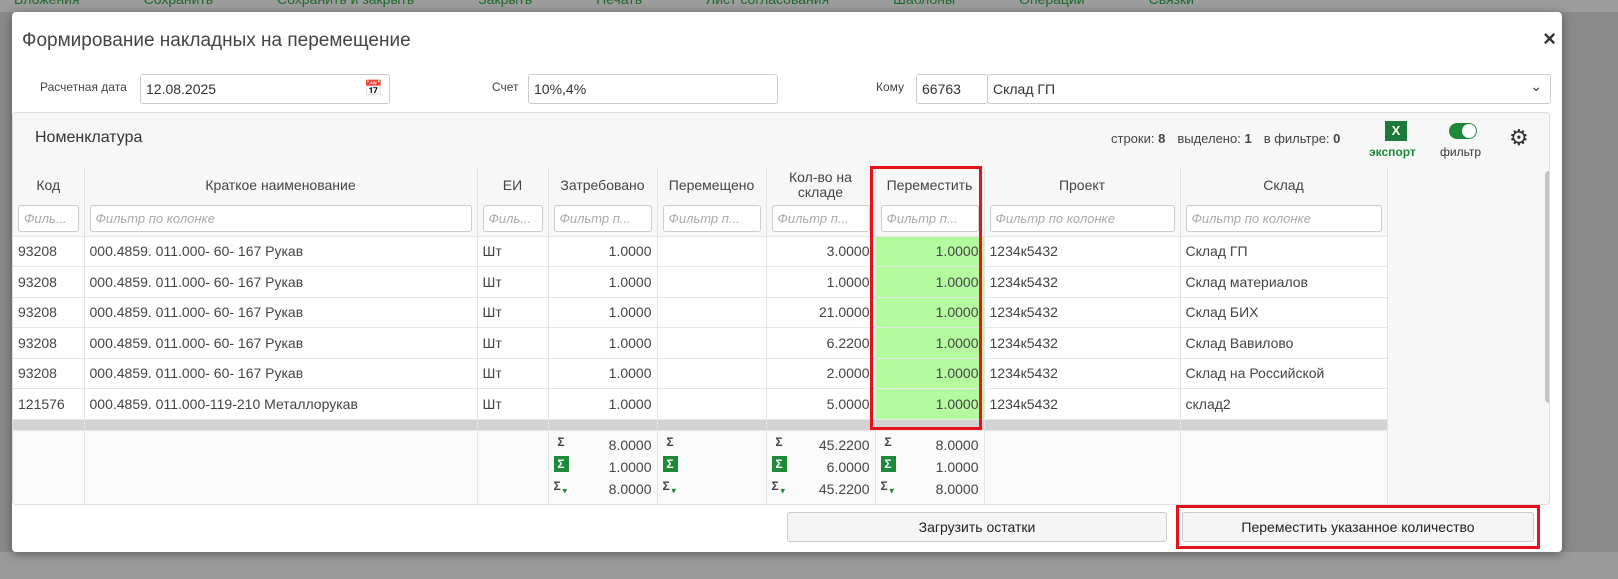 The width and height of the screenshot is (1618, 579). Describe the element at coordinates (619, 3) in the screenshot. I see `toolbar-item: Печать` at that location.